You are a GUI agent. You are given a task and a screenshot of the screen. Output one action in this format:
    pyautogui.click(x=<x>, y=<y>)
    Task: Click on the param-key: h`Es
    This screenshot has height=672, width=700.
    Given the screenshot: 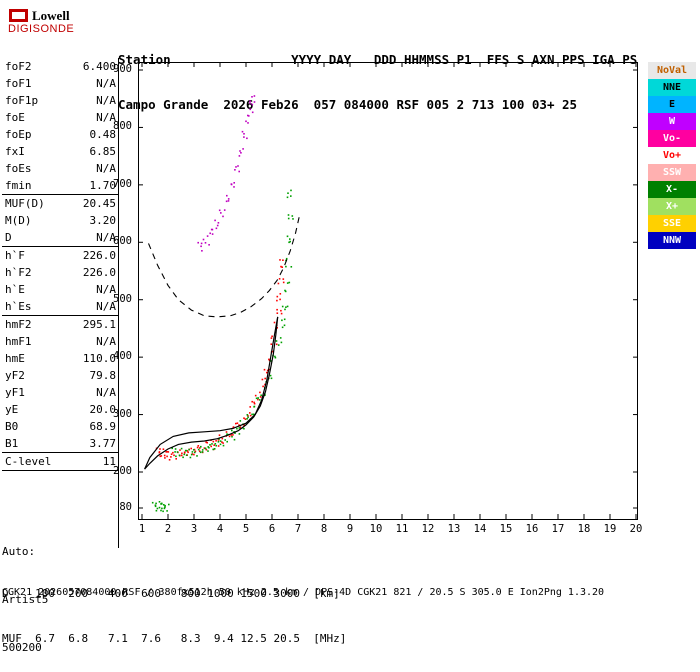 What is the action you would take?
    pyautogui.click(x=18, y=306)
    